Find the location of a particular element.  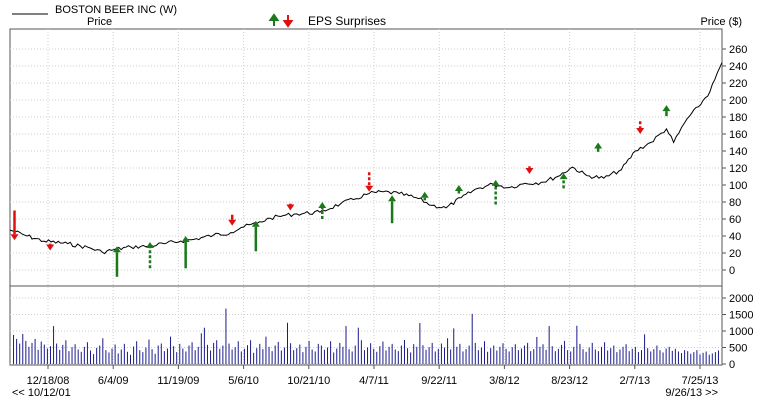

price-tick-label: 240 is located at coordinates (738, 67).